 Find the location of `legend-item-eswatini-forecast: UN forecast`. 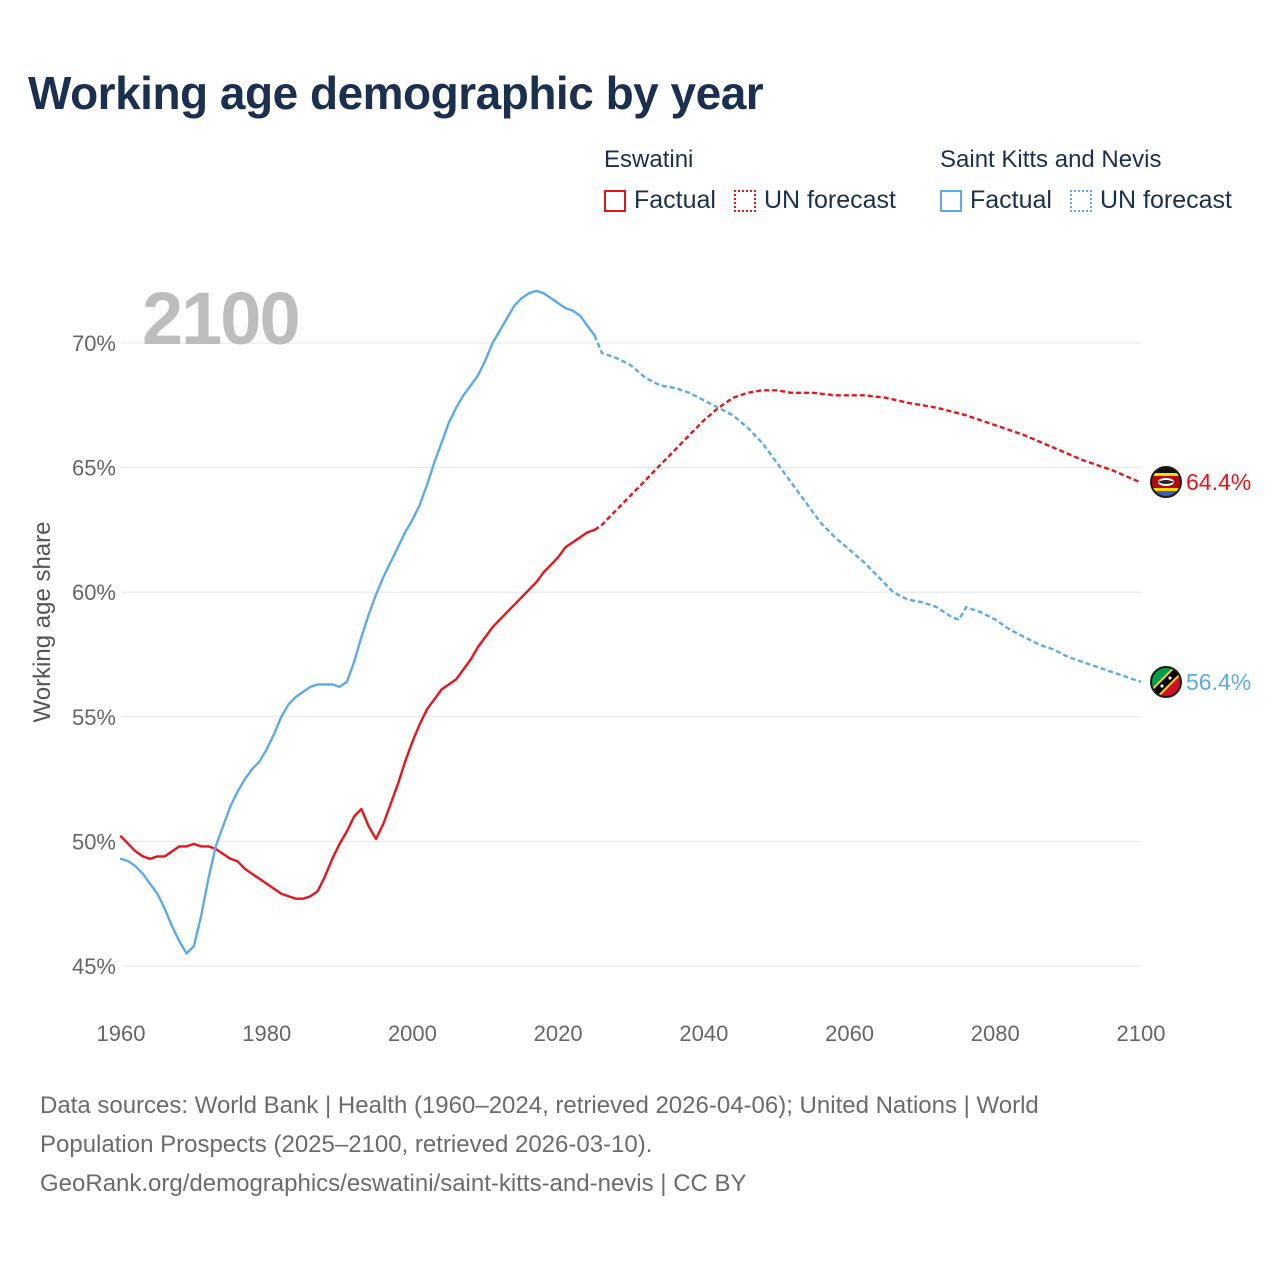

legend-item-eswatini-forecast: UN forecast is located at coordinates (814, 200).